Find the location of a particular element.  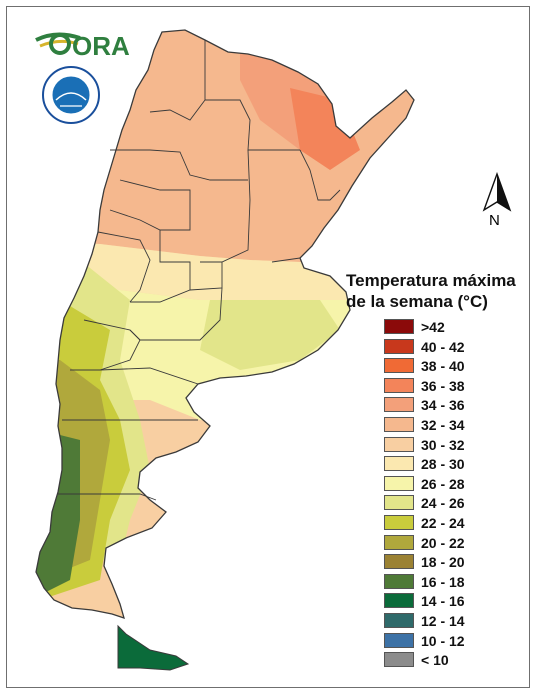

north-arrow: N is located at coordinates (497, 201).